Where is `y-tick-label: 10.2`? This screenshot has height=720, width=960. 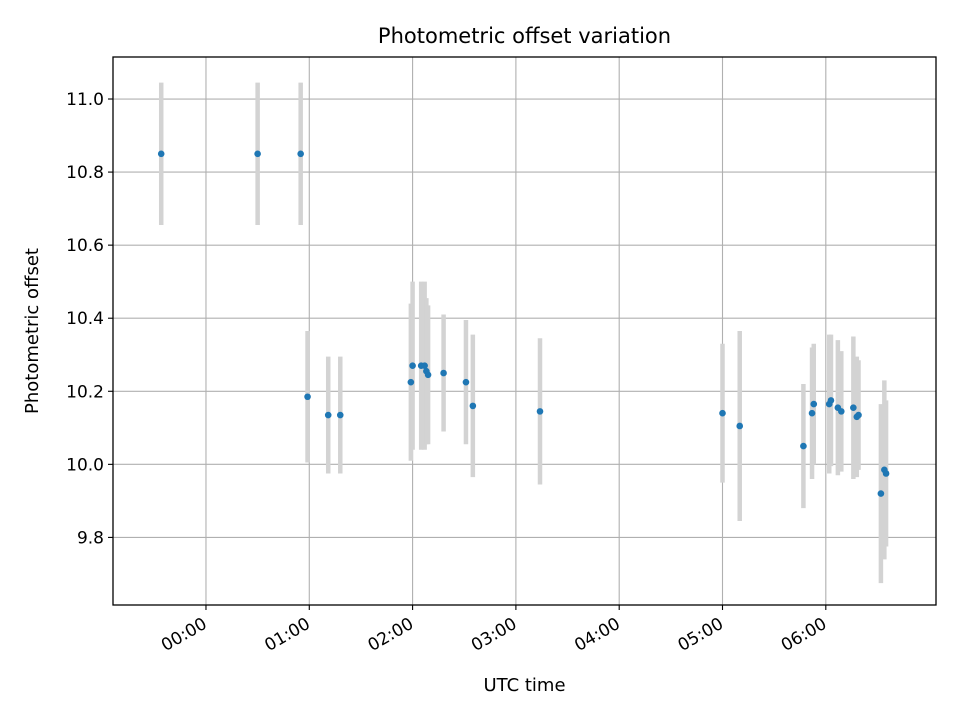 y-tick-label: 10.2 is located at coordinates (85, 392).